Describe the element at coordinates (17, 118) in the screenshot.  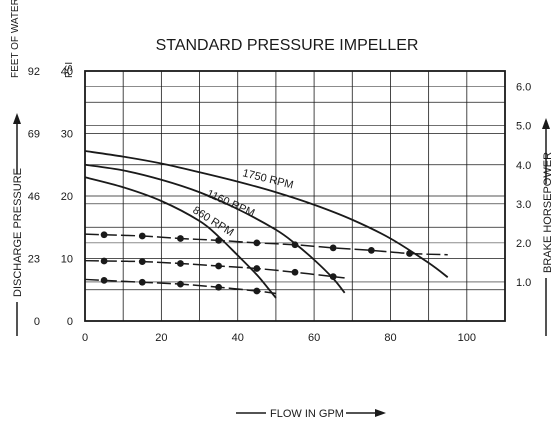
I see `up-arrow-icon` at that location.